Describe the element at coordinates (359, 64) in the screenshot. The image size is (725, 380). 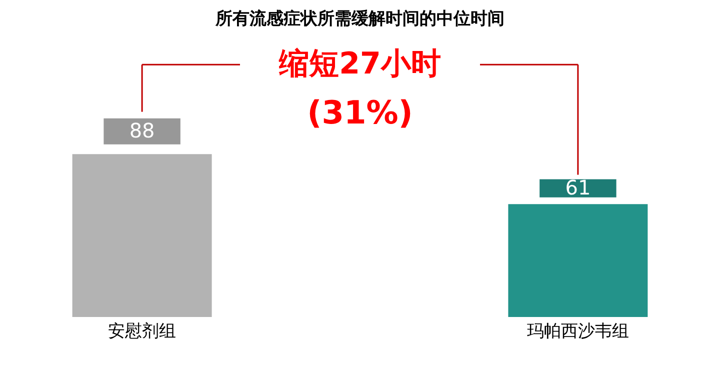
I see `text: 缩短27小时` at that location.